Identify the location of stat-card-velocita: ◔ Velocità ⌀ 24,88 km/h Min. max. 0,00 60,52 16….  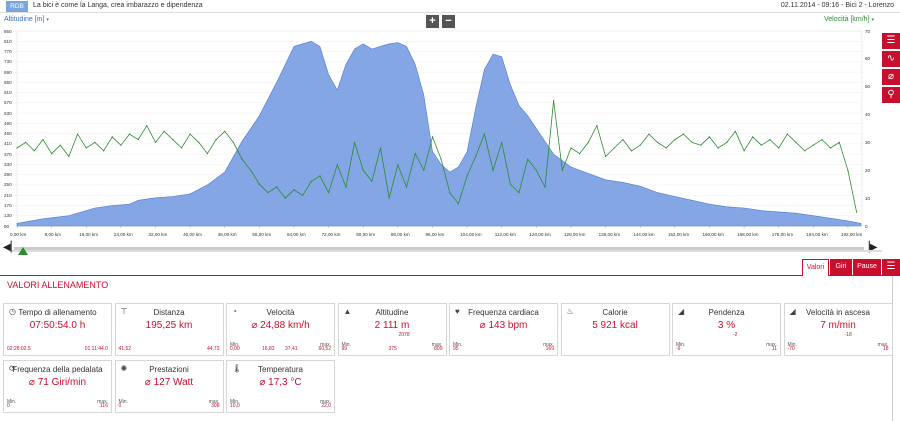
(280, 329).